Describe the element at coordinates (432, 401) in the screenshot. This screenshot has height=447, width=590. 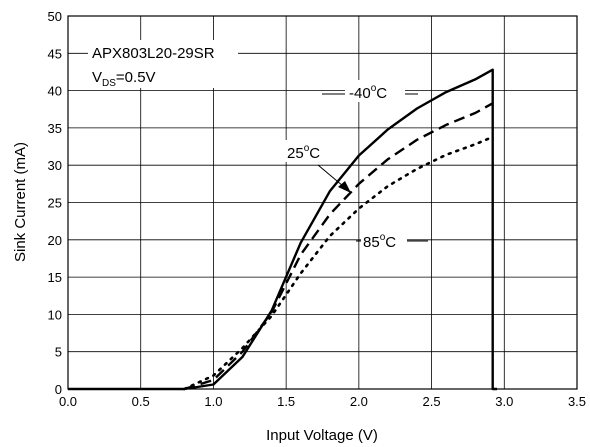
I see `x-tick-label: 2.5` at that location.